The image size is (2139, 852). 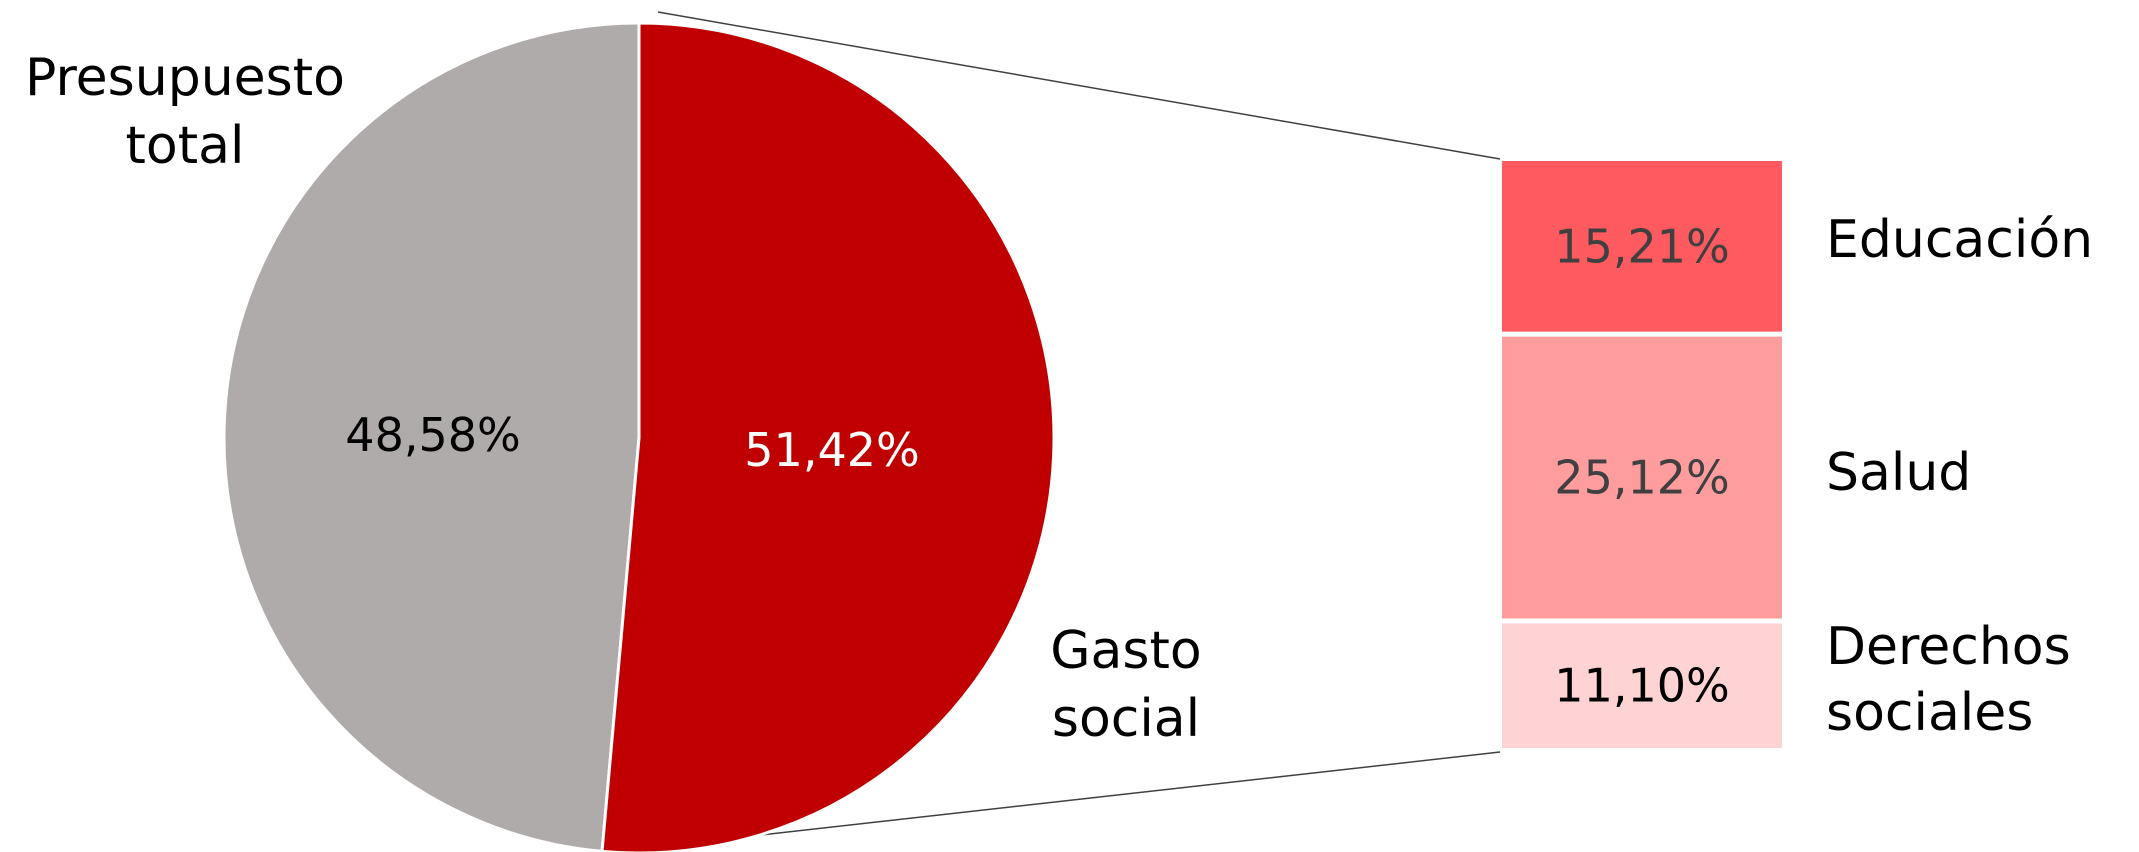 What do you see at coordinates (1079, 85) in the screenshot?
I see `connector-line-top` at bounding box center [1079, 85].